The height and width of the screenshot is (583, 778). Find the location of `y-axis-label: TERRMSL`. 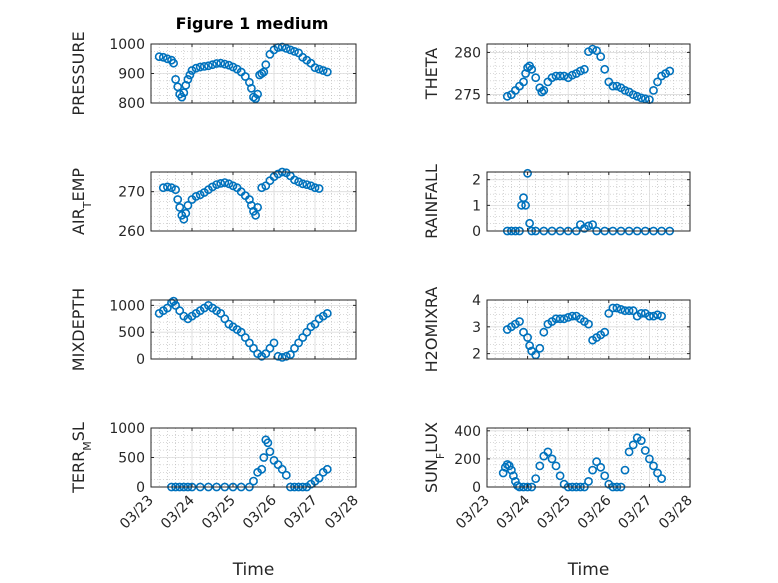

y-axis-label: TERRMSL is located at coordinates (81, 458).